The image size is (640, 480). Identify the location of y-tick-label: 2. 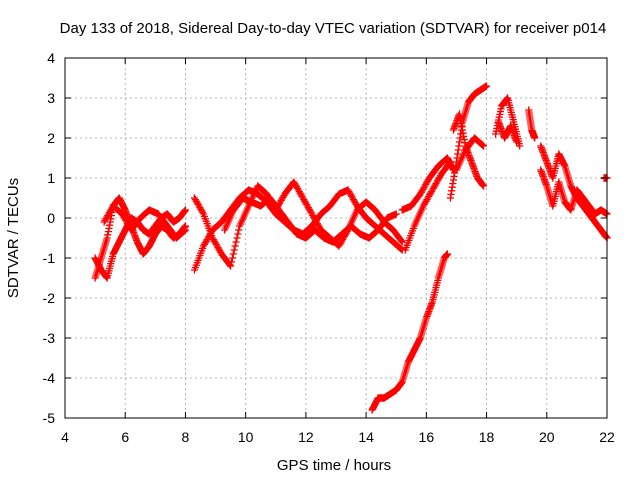
(51, 138).